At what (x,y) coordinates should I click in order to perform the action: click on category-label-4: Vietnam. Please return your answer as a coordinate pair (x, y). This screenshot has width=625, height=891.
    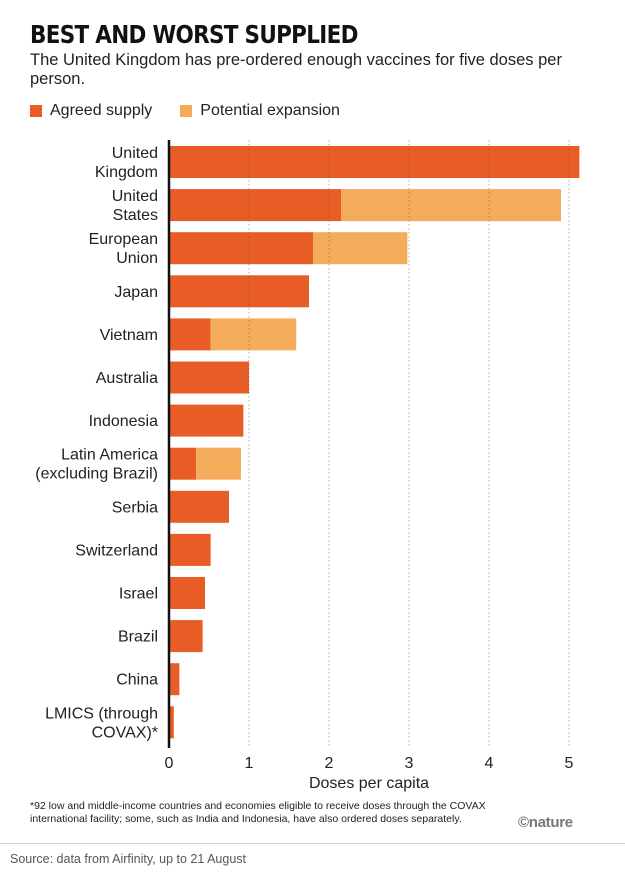
    Looking at the image, I should click on (129, 335).